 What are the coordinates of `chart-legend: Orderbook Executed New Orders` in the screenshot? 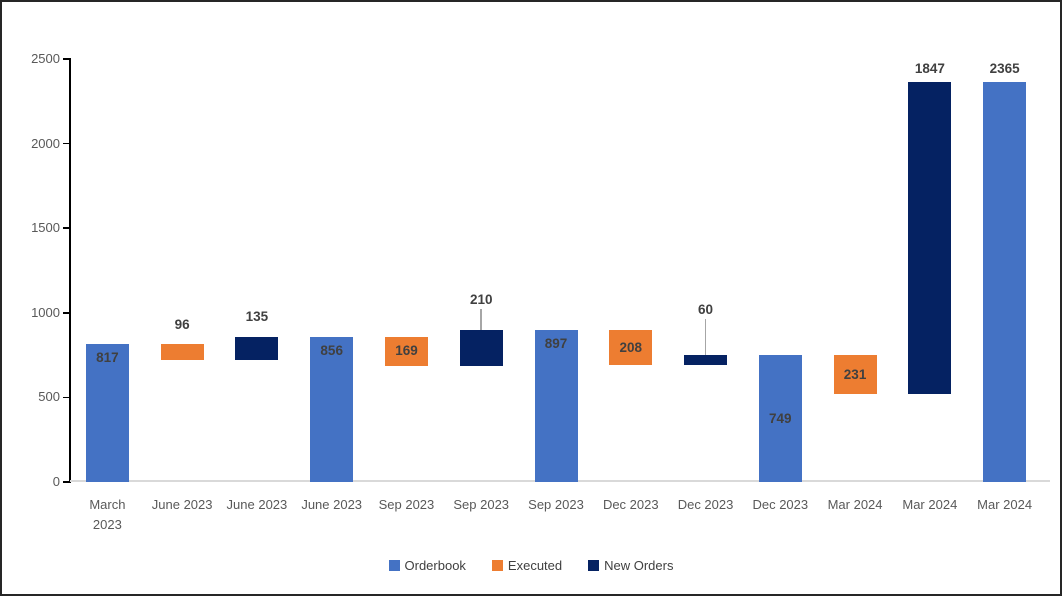 It's located at (531, 565).